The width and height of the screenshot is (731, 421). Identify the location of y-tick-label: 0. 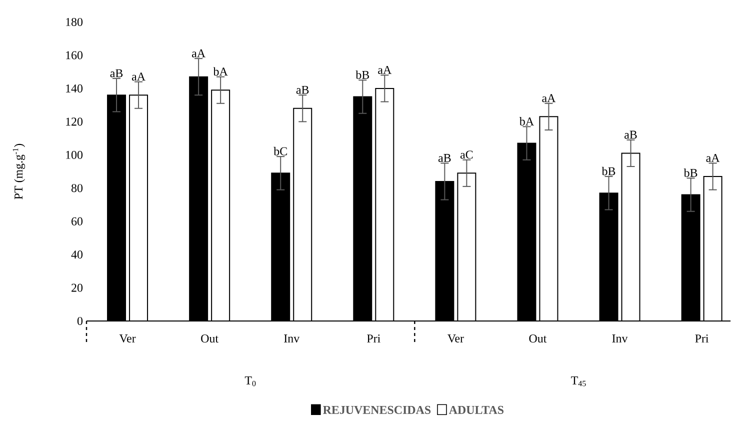
(80, 321).